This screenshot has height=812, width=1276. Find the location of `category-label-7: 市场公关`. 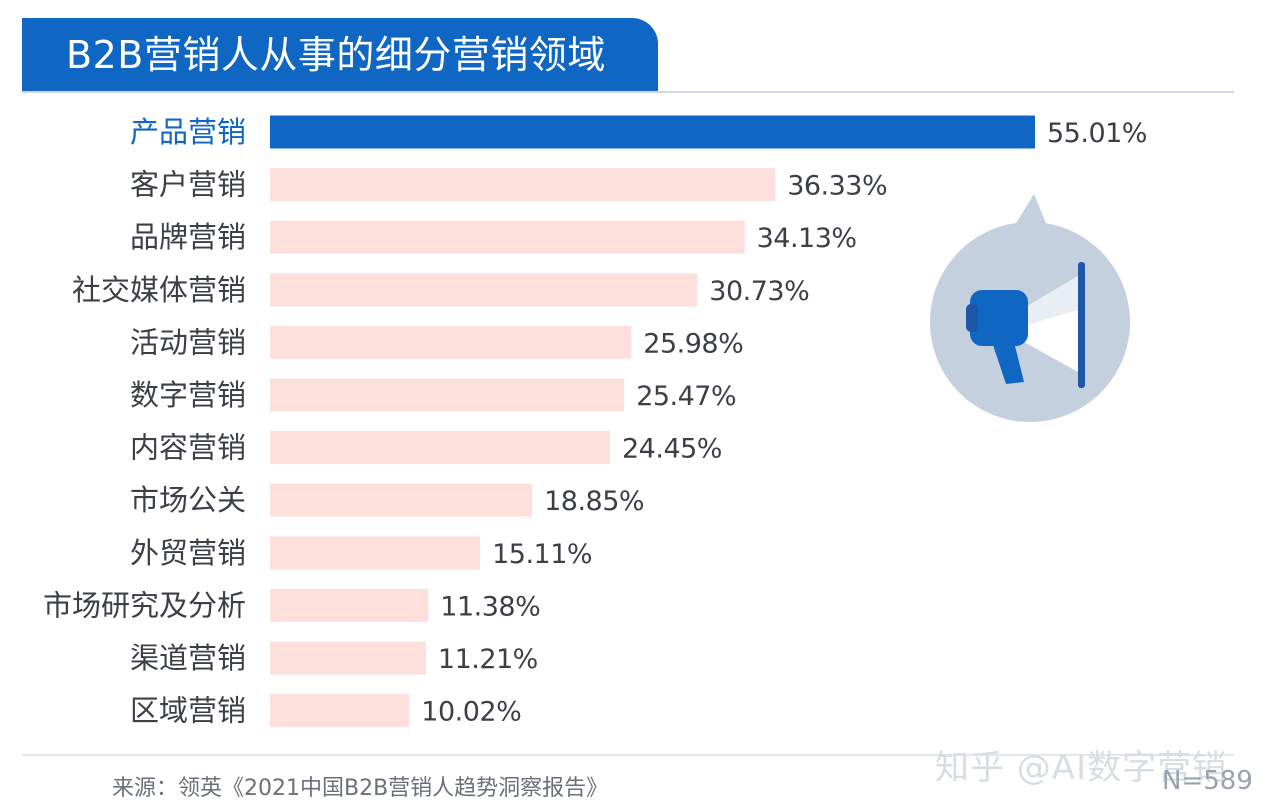

category-label-7: 市场公关 is located at coordinates (188, 500).